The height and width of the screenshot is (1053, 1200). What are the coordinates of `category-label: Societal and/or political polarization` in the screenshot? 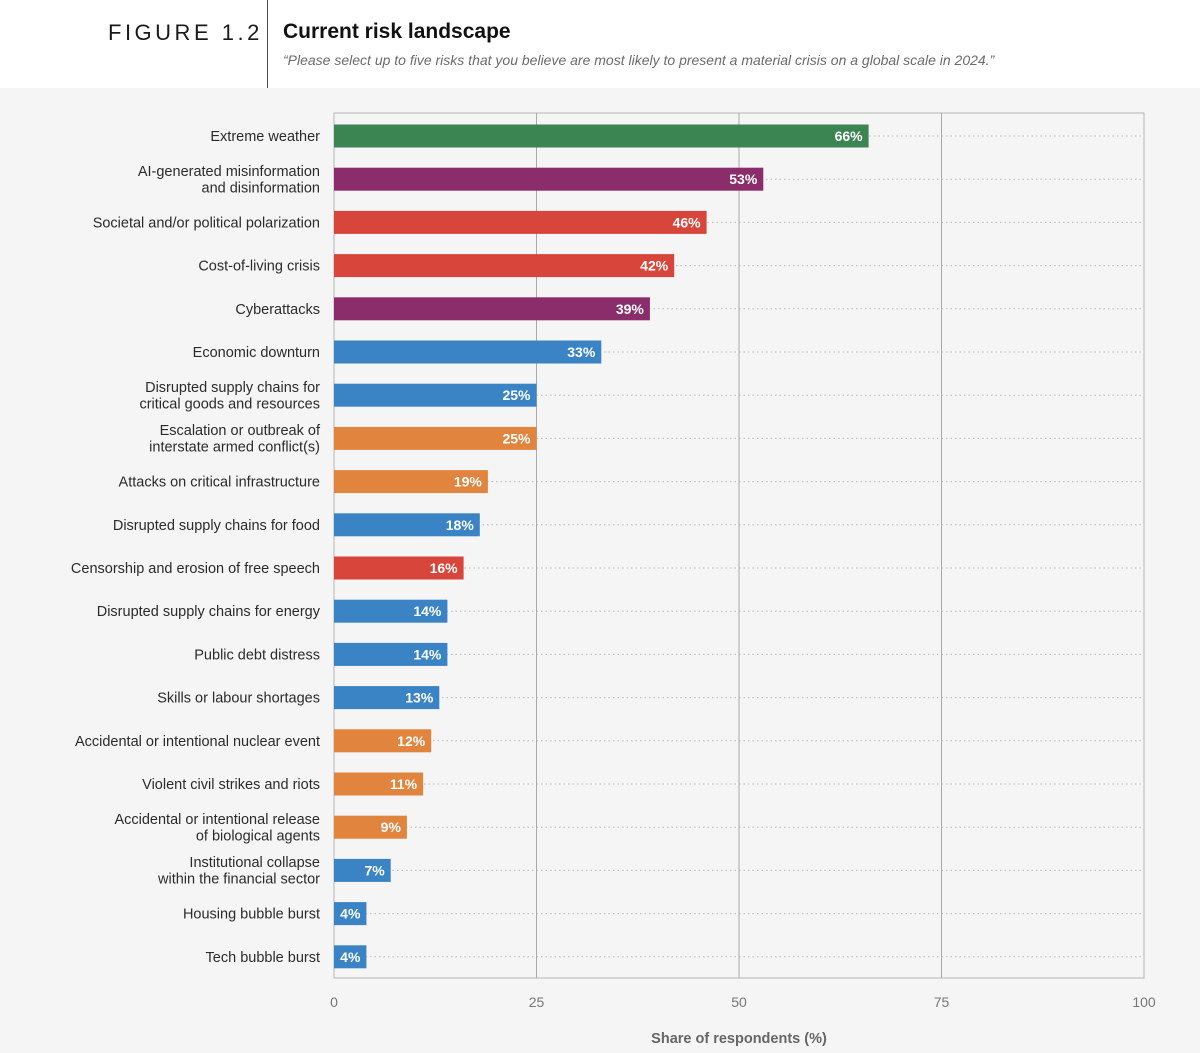 It's located at (206, 223).